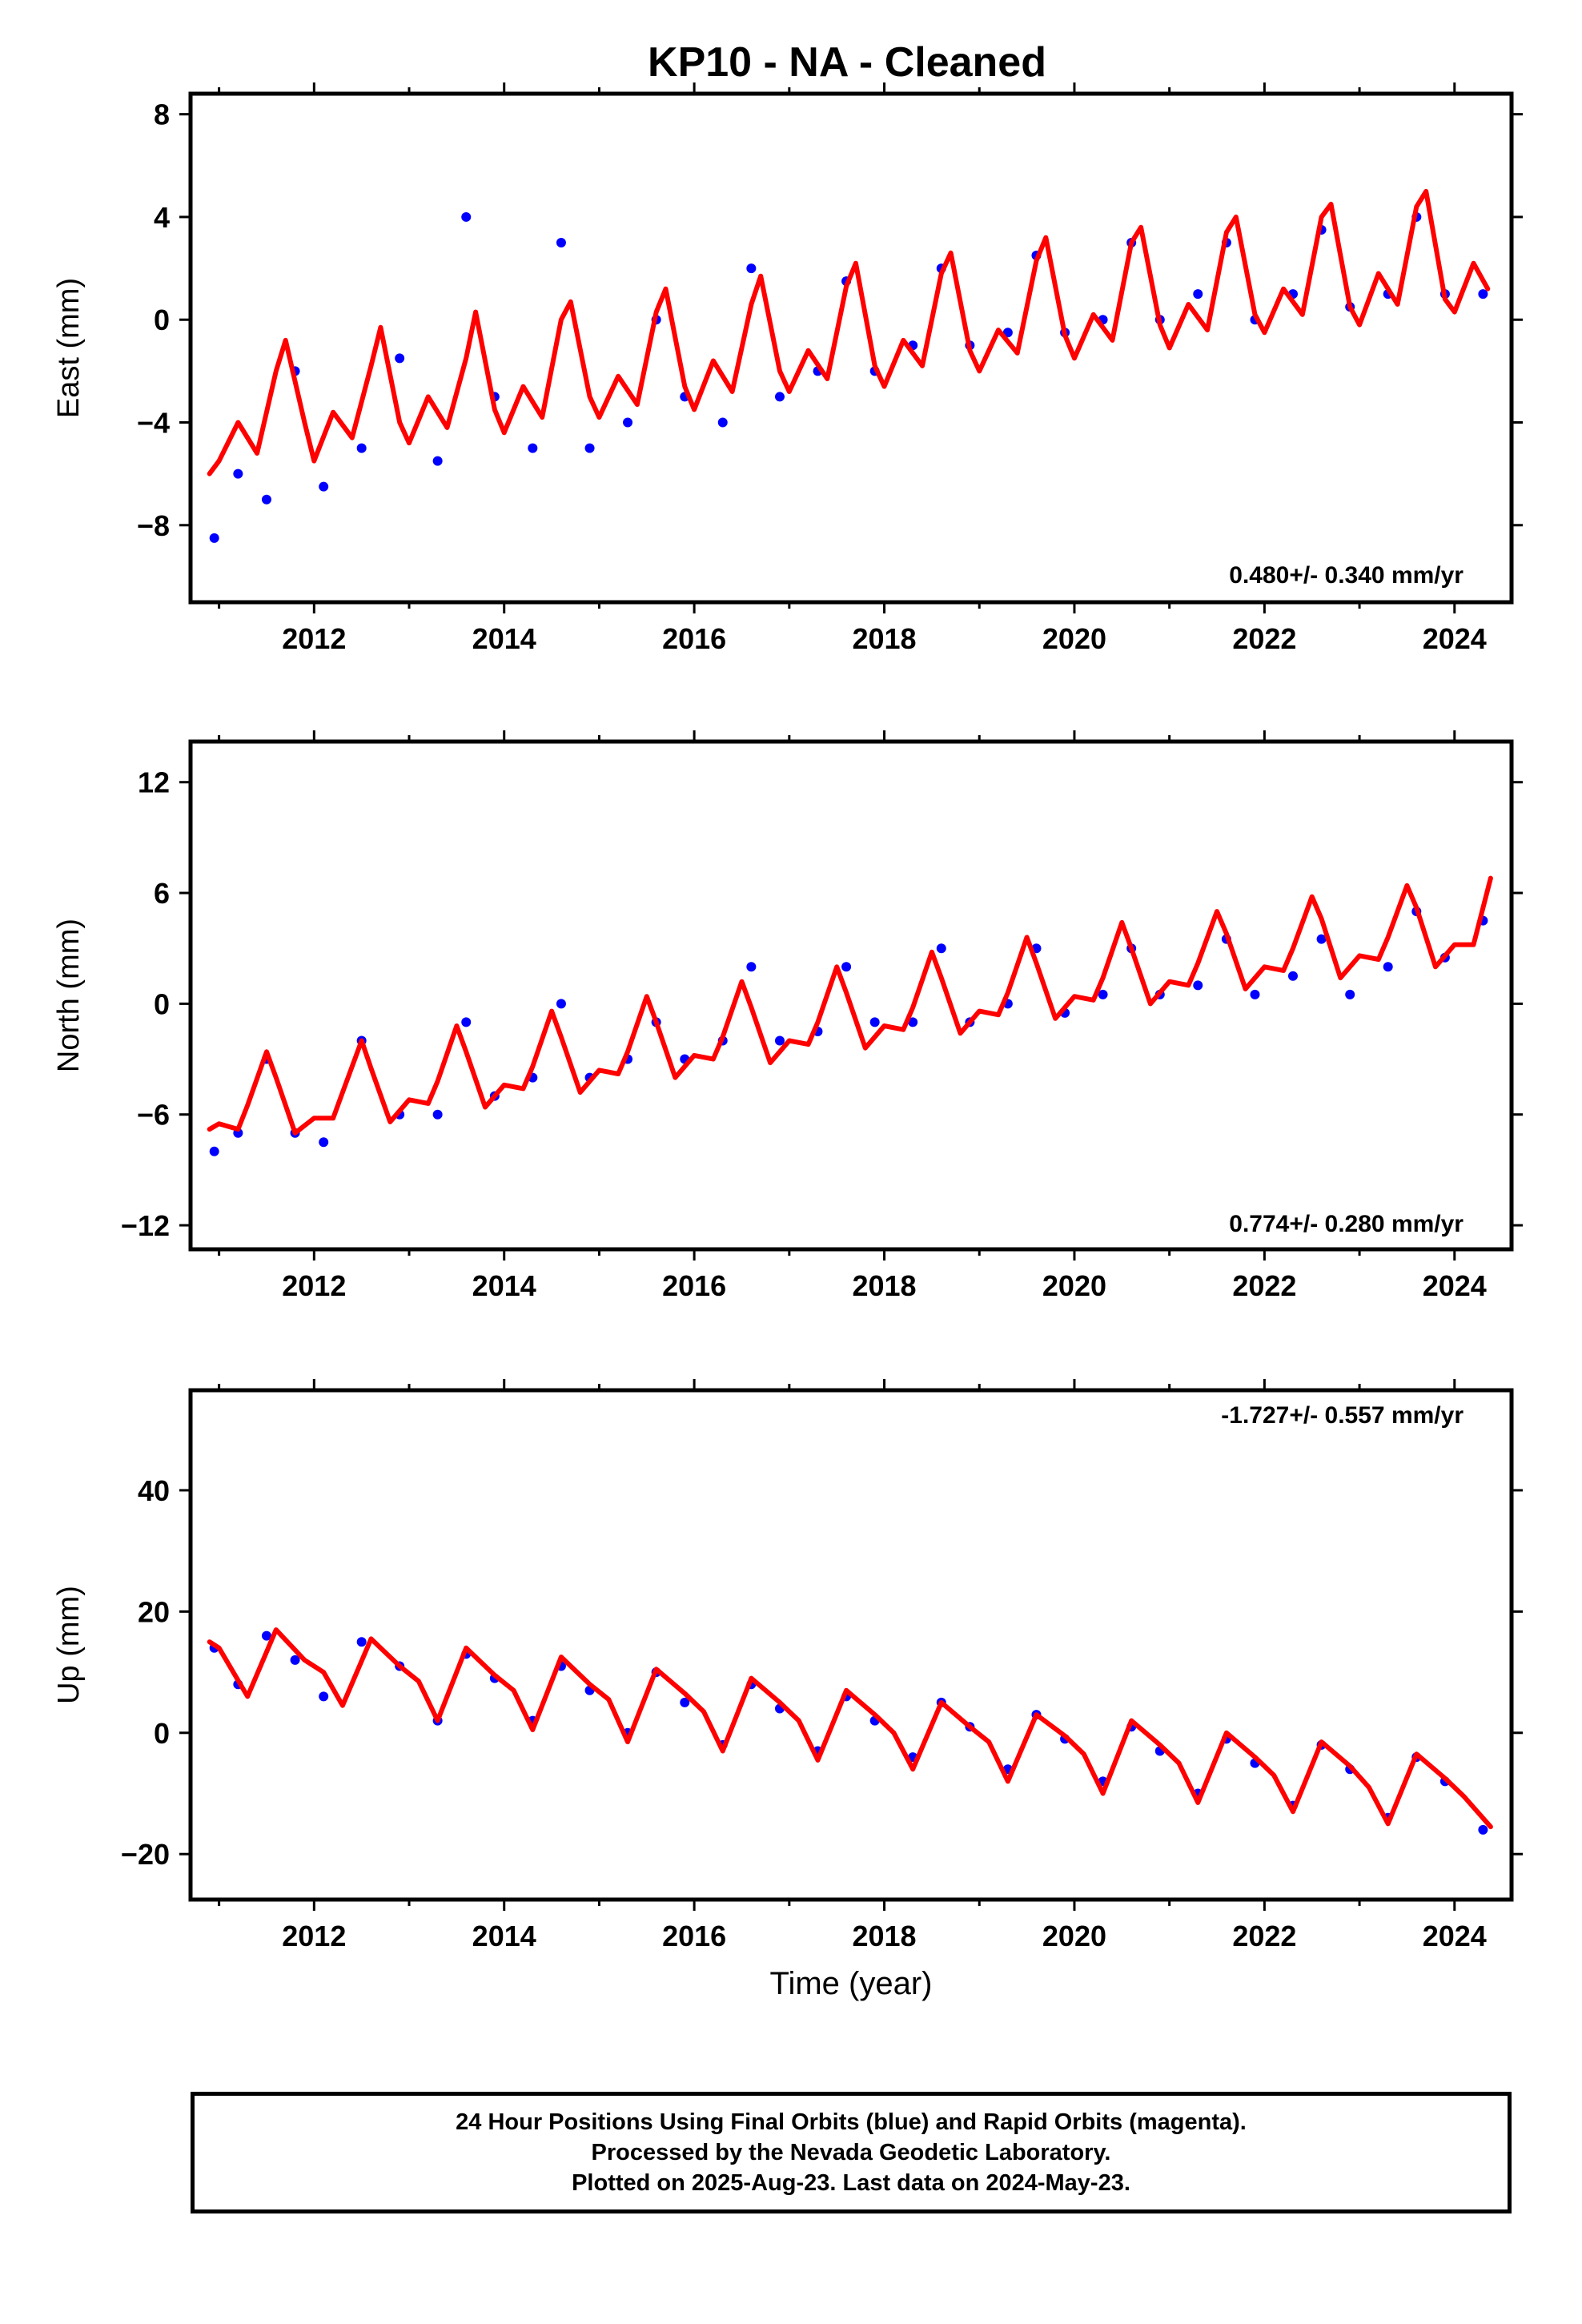  Describe the element at coordinates (154, 525) in the screenshot. I see `y-tick-label: −8` at that location.